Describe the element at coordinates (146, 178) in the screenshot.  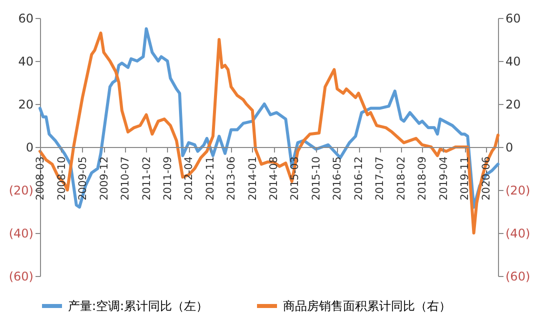
I see `x-tick-label: 2011-02` at that location.